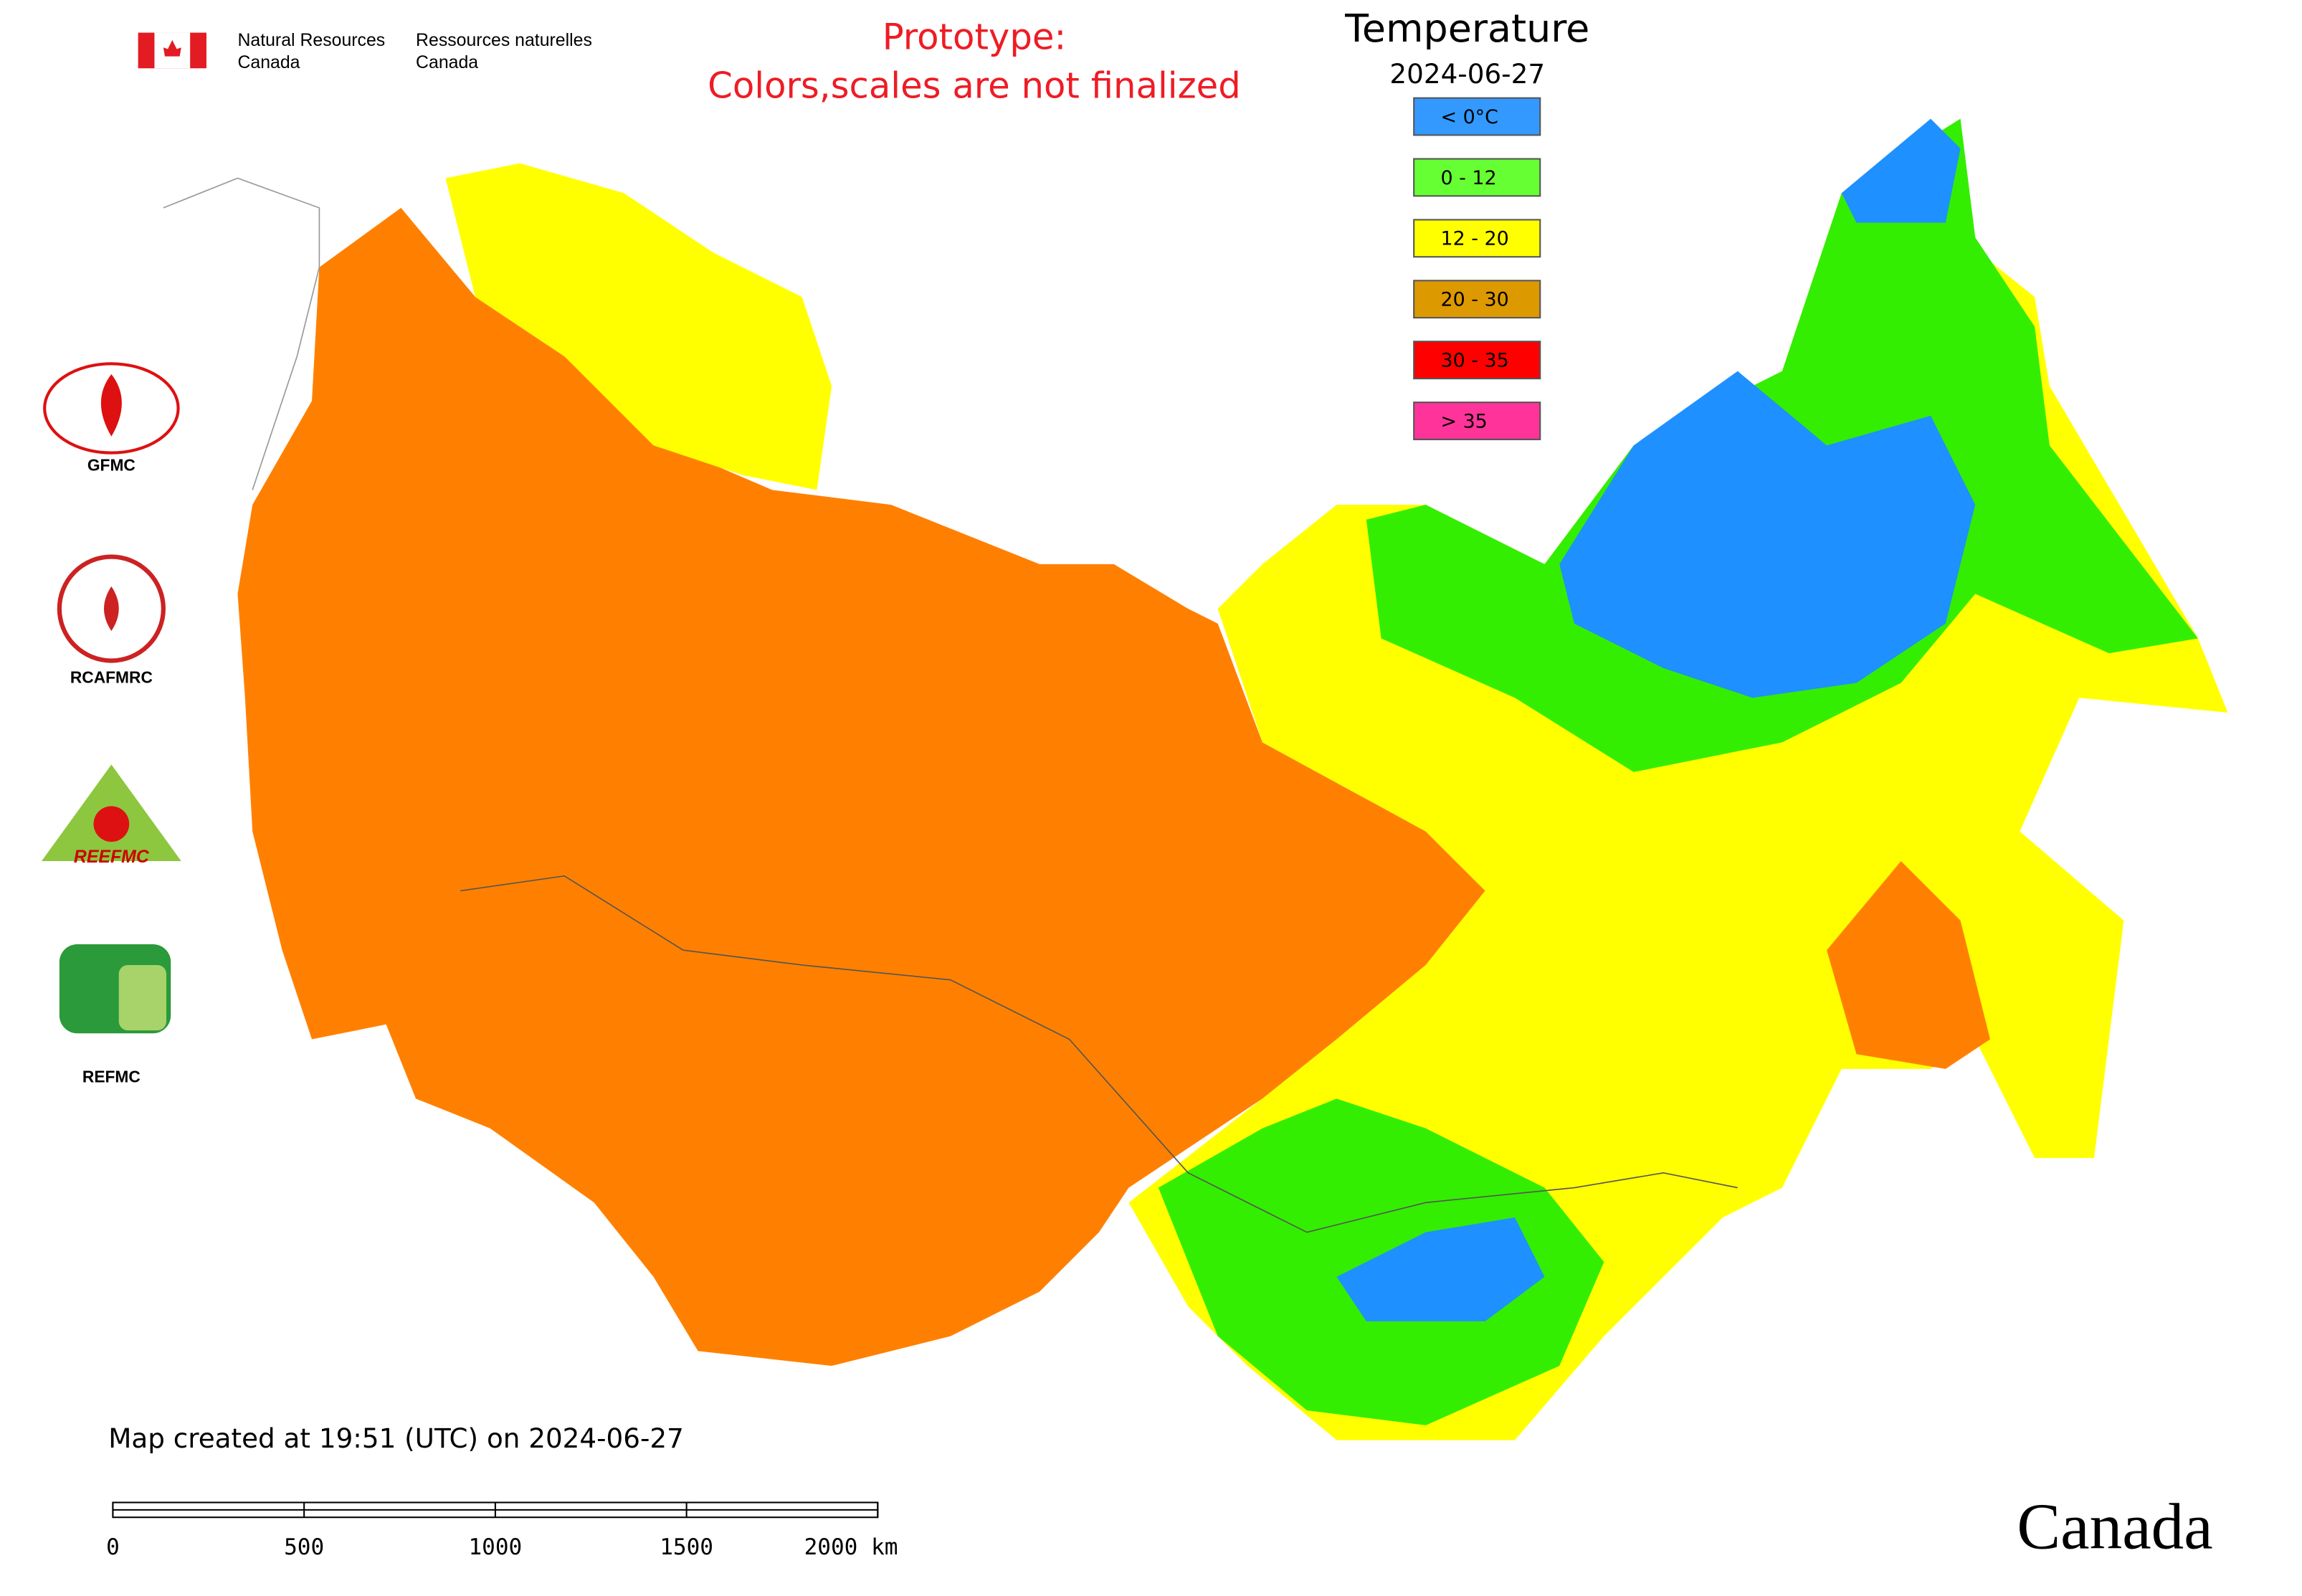  What do you see at coordinates (112, 857) in the screenshot?
I see `logo-label: REEFMC` at bounding box center [112, 857].